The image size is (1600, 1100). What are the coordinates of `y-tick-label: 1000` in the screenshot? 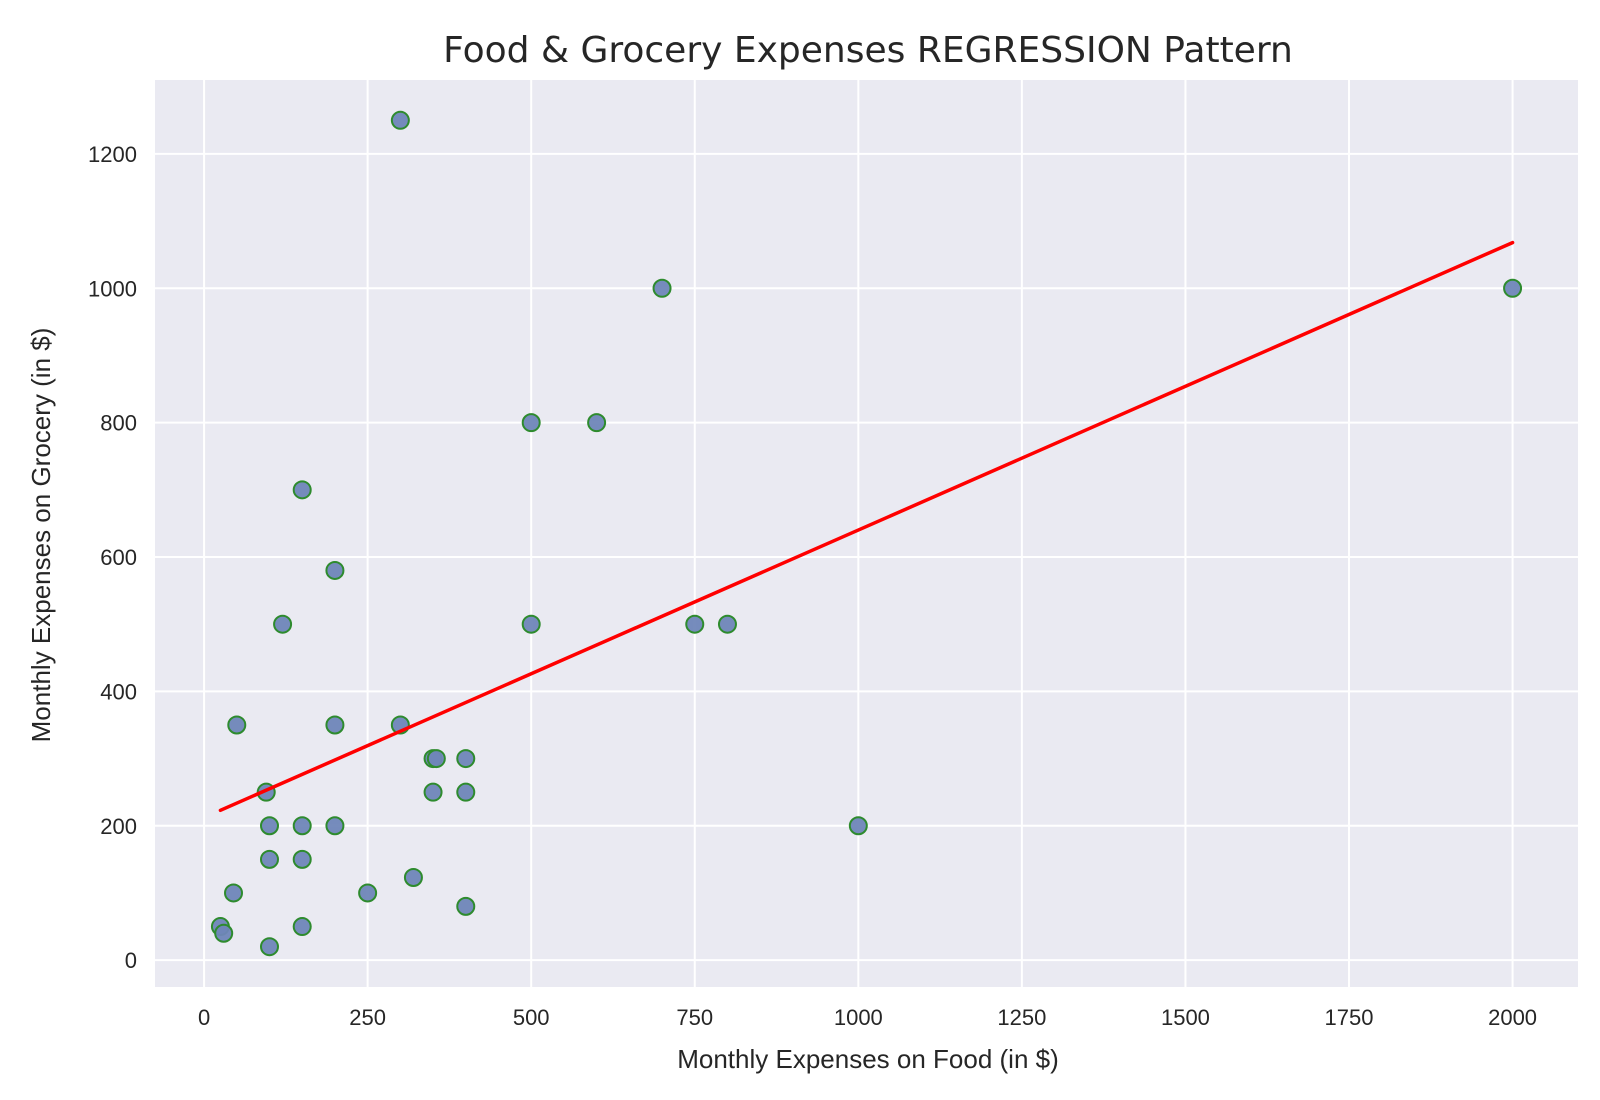 It's located at (112, 288).